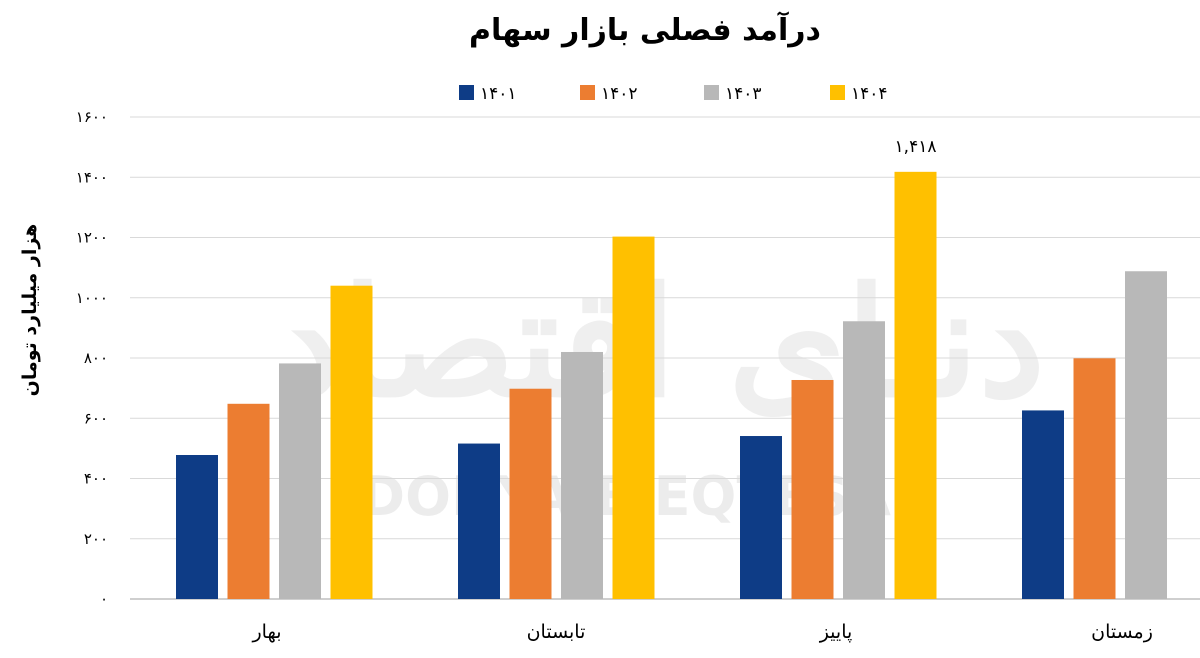 Image resolution: width=1200 pixels, height=658 pixels. I want to click on legend-label: ۱۴۰۴, so click(869, 94).